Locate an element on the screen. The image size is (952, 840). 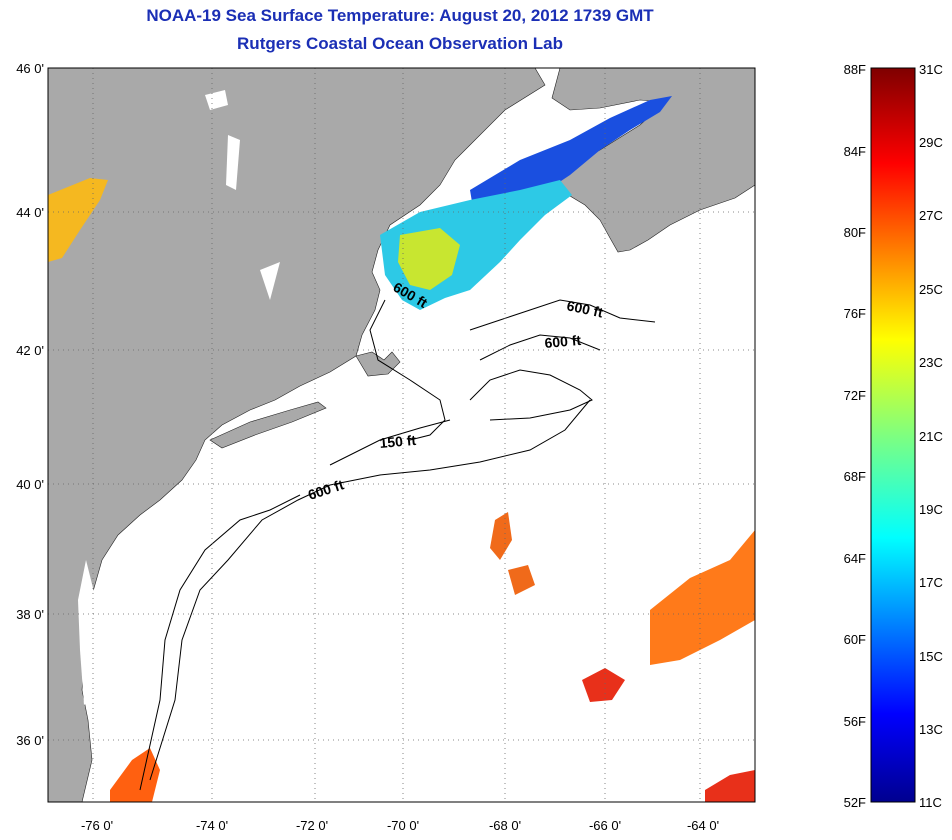
lat-label: 40 0' is located at coordinates (30, 484).